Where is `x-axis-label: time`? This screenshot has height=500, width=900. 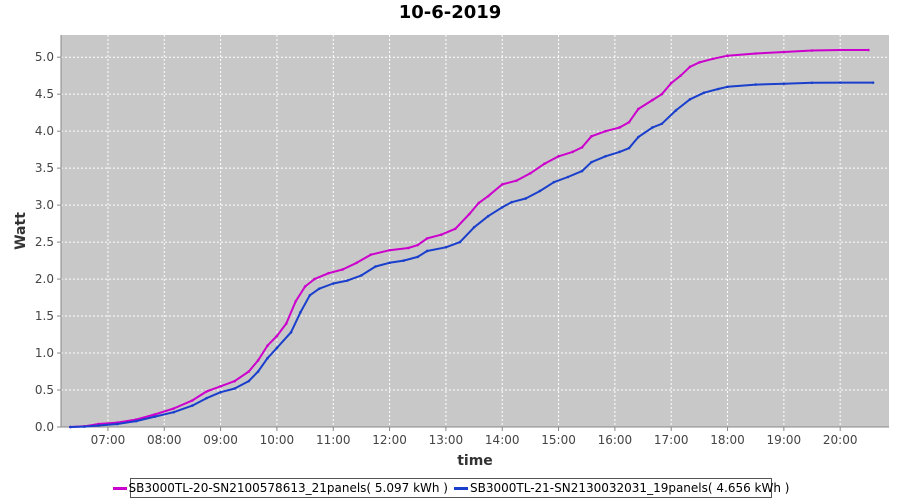 x-axis-label: time is located at coordinates (475, 461).